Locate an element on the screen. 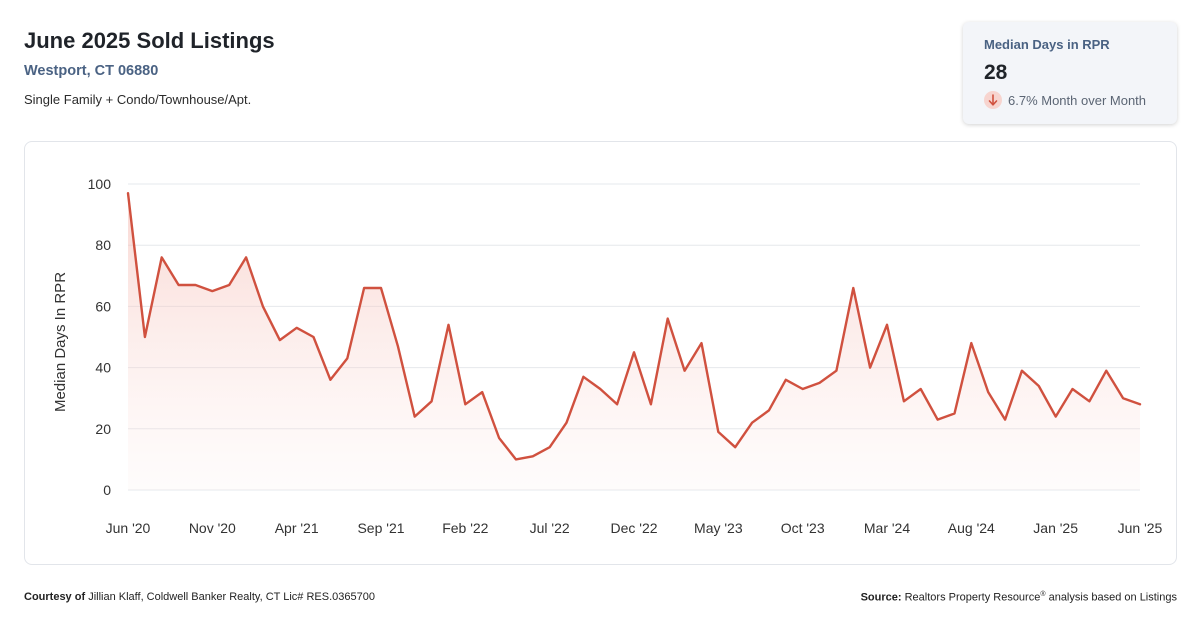 The width and height of the screenshot is (1200, 630). kpi-label: Median Days in RPR is located at coordinates (1047, 44).